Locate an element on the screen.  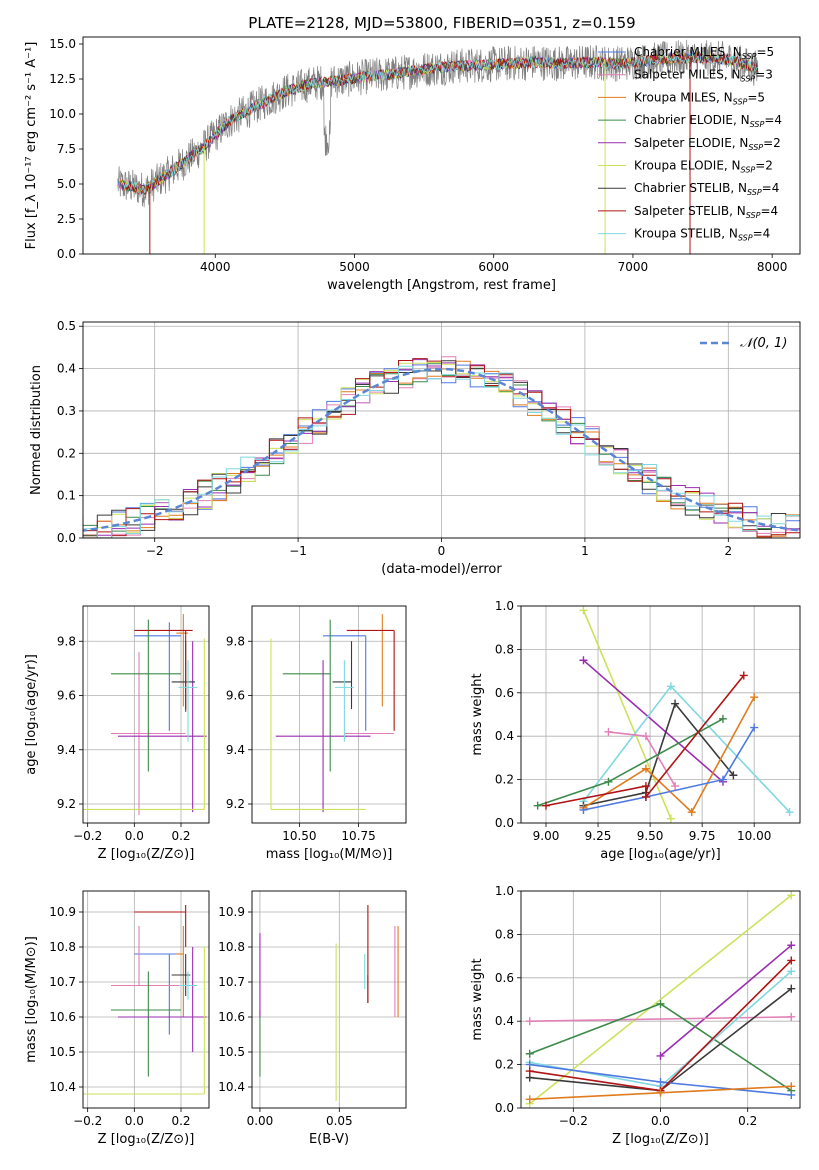
x-tick-label: 9.75 is located at coordinates (702, 836).